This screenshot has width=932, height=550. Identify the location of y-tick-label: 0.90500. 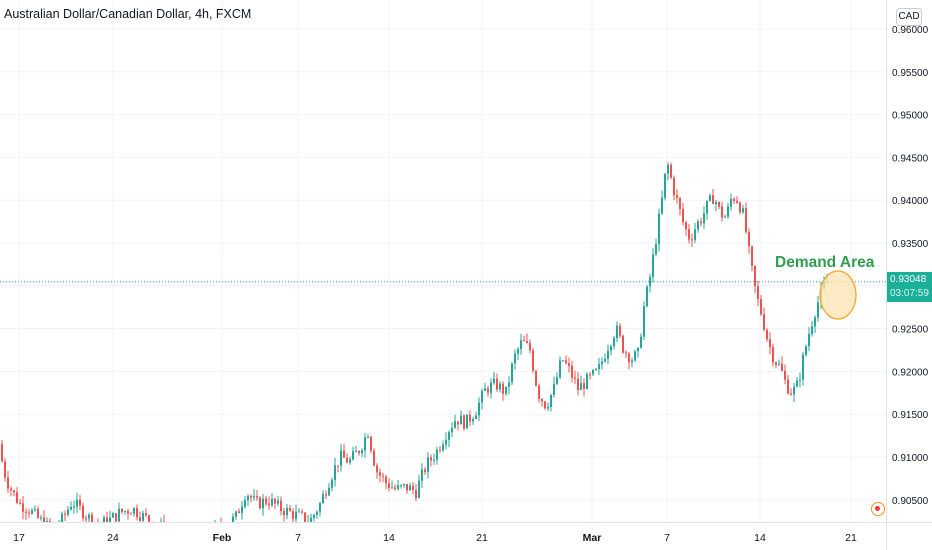
(910, 501).